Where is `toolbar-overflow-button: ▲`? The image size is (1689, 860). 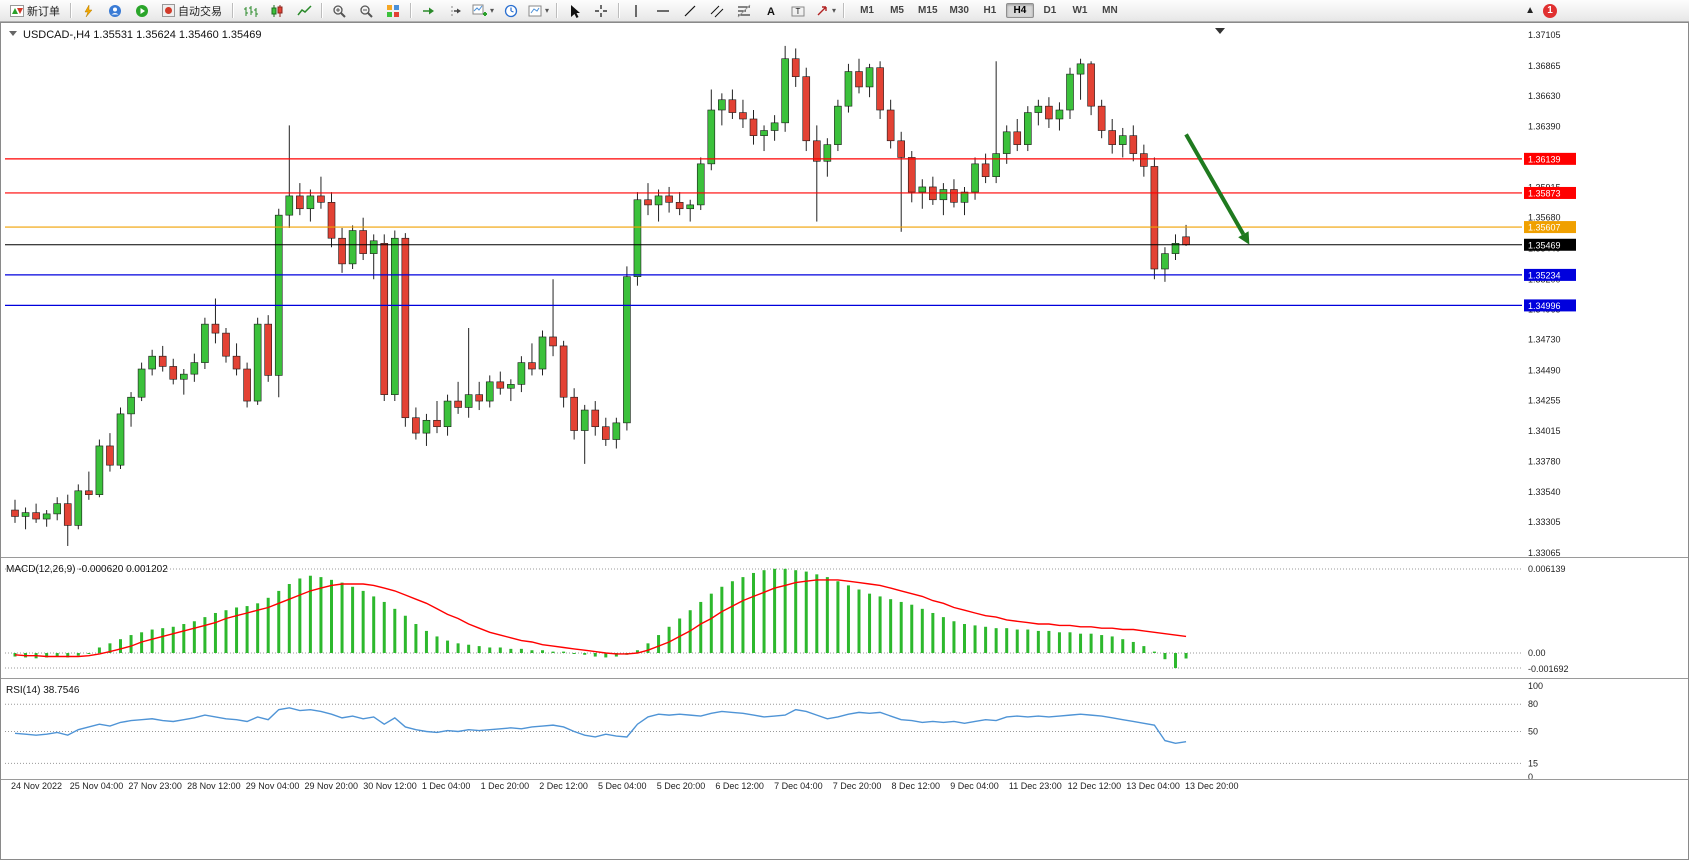
toolbar-overflow-button: ▲ is located at coordinates (1530, 10).